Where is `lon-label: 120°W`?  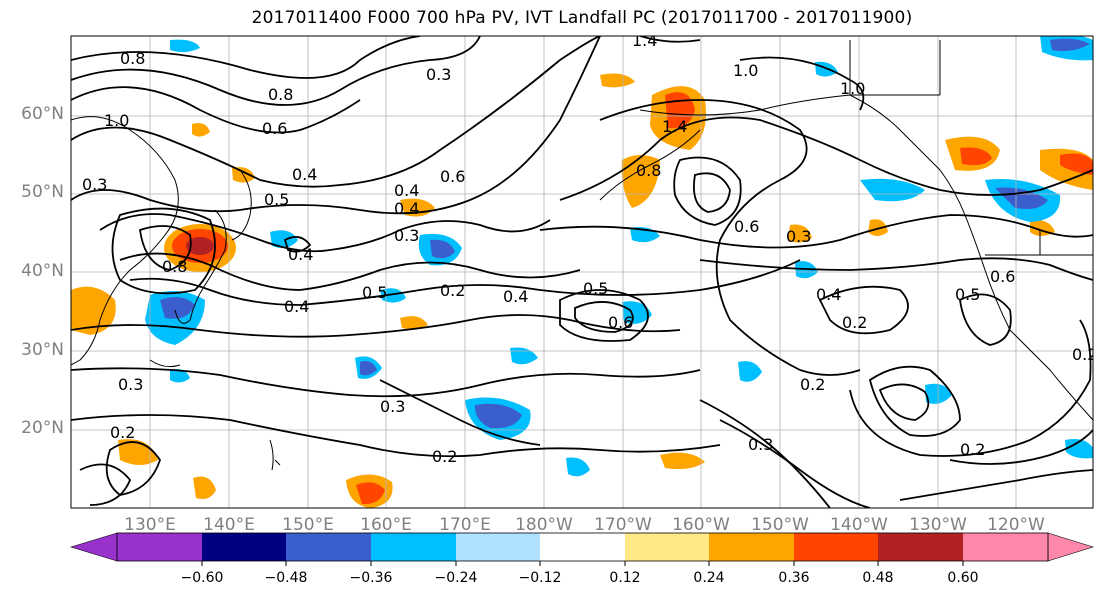
lon-label: 120°W is located at coordinates (1016, 525).